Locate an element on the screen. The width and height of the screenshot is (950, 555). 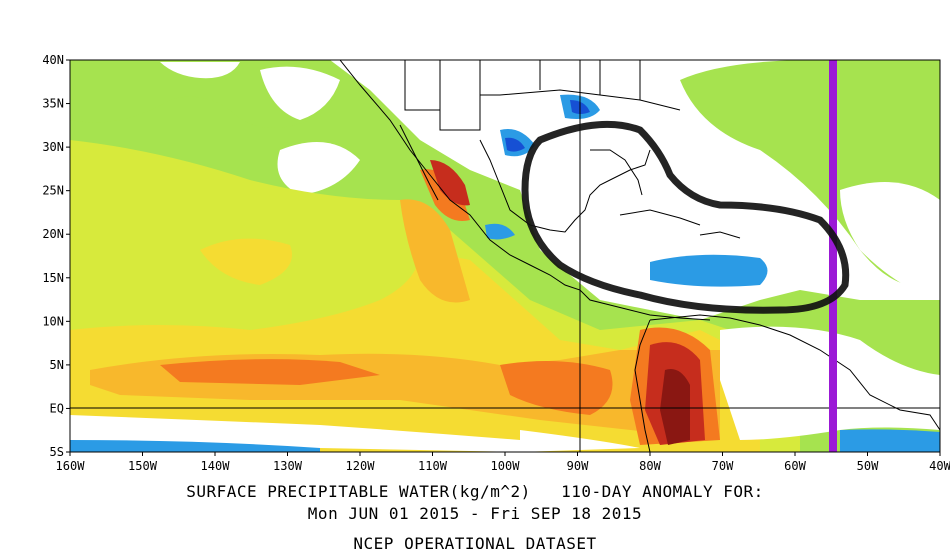
lat-tick-label: EQ is located at coordinates (57, 408).